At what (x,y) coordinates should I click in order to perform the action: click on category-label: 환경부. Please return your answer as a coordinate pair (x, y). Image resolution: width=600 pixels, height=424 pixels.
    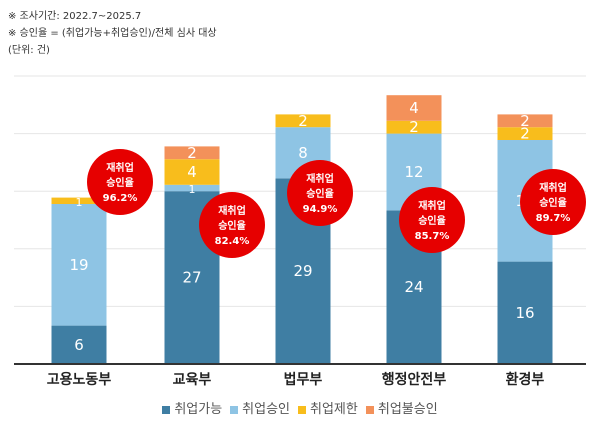
    Looking at the image, I should click on (525, 379).